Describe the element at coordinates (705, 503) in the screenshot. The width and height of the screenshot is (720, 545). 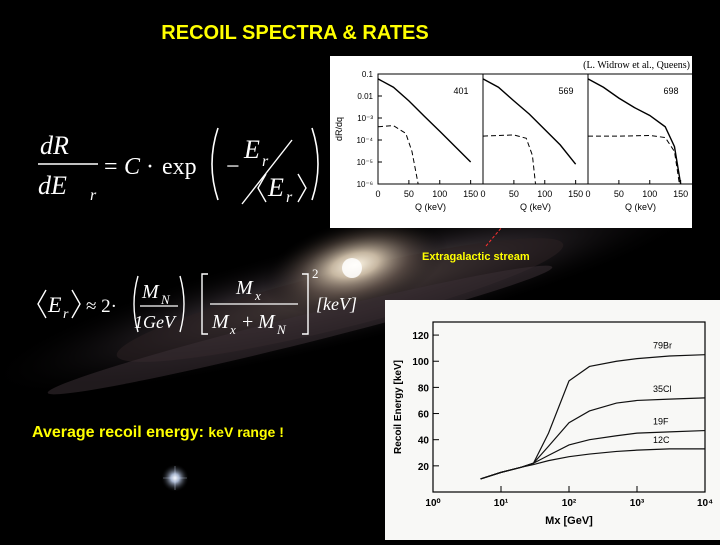
I see `recoil-x-tick-label: 10⁴` at that location.